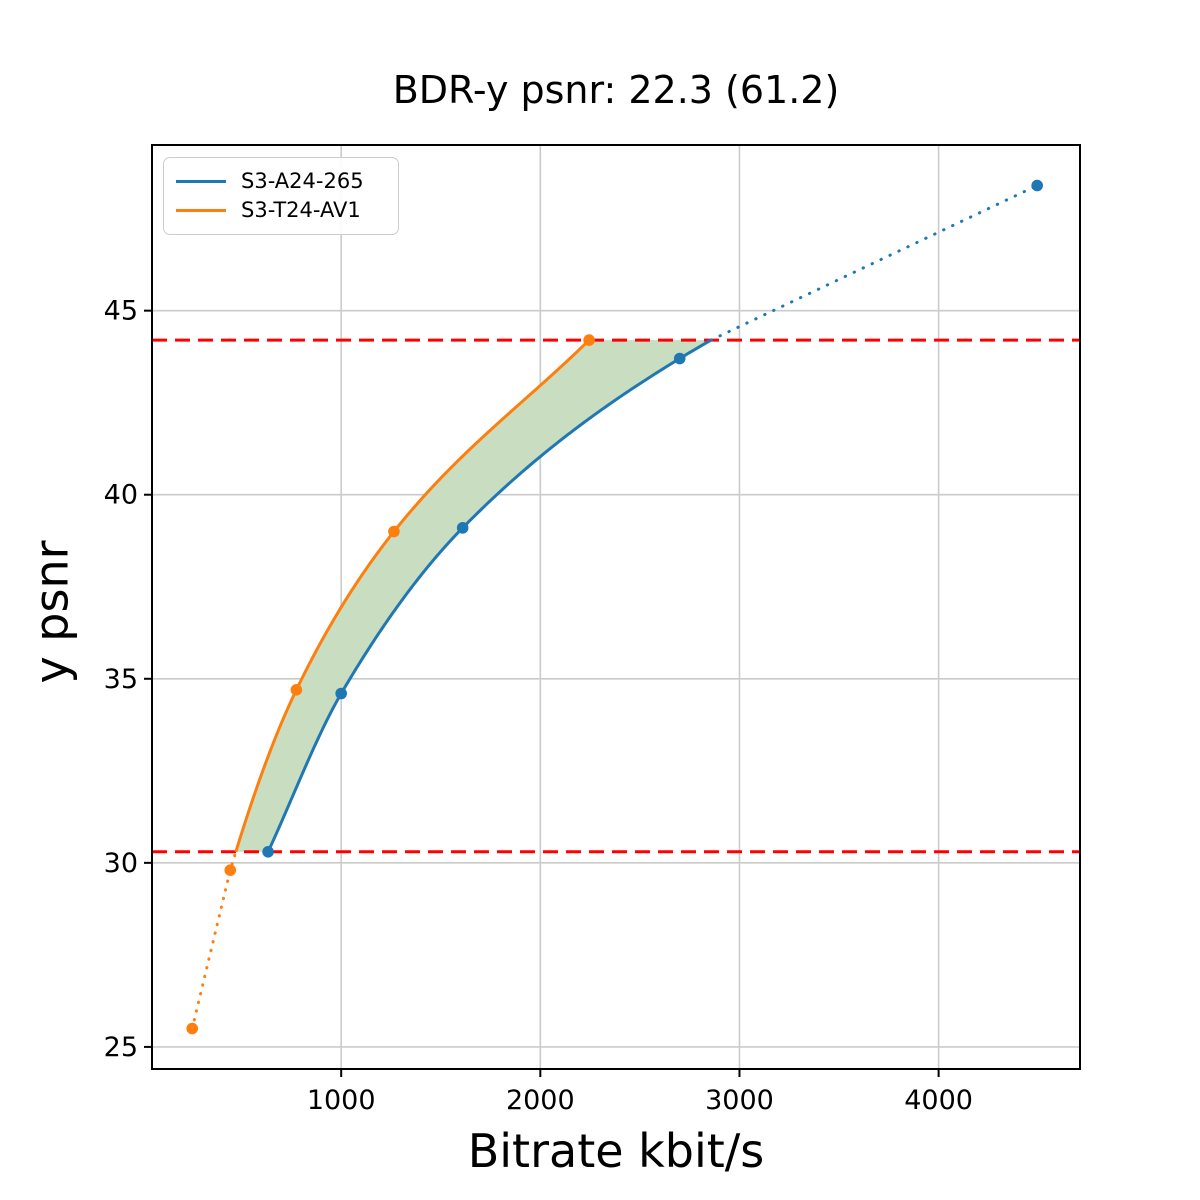 The width and height of the screenshot is (1200, 1200). Describe the element at coordinates (302, 181) in the screenshot. I see `legend-label: S3-A24-265` at that location.